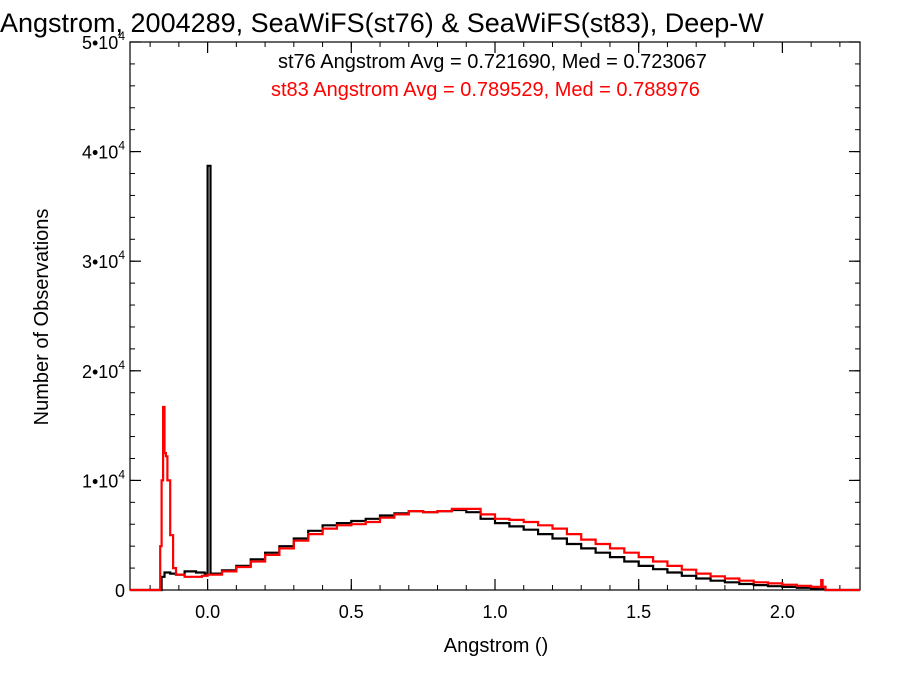 The image size is (900, 675). I want to click on y-tick-label: 0, so click(120, 591).